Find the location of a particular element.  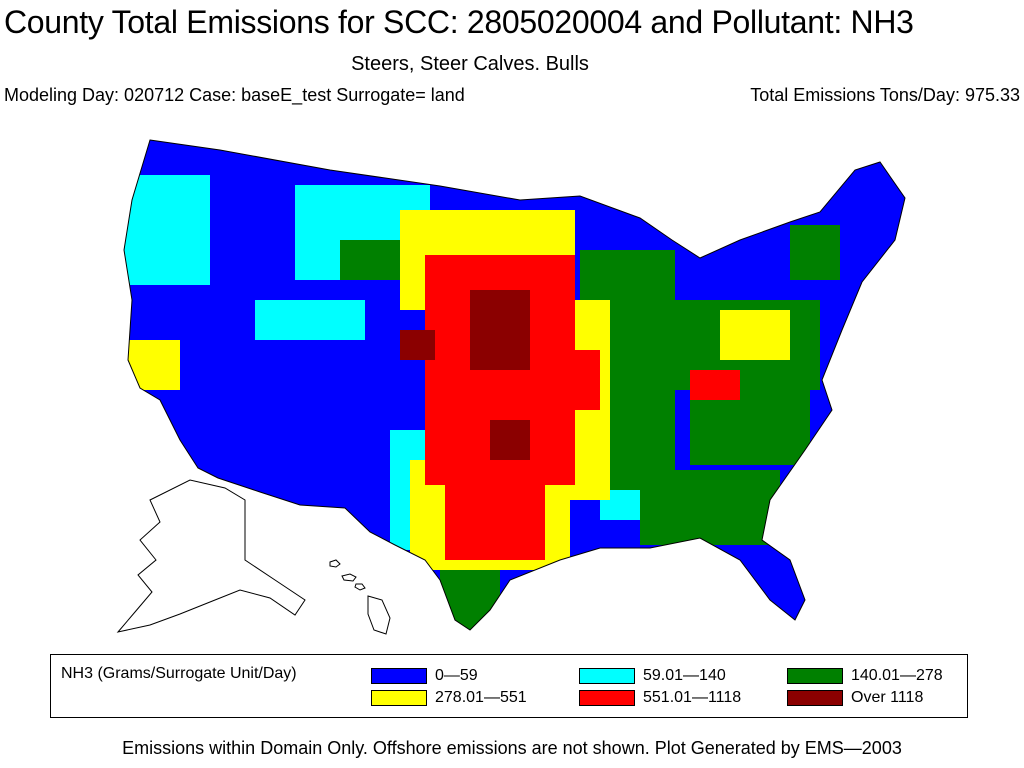

legend-item-278-551: 278.01—551 is located at coordinates (449, 698).